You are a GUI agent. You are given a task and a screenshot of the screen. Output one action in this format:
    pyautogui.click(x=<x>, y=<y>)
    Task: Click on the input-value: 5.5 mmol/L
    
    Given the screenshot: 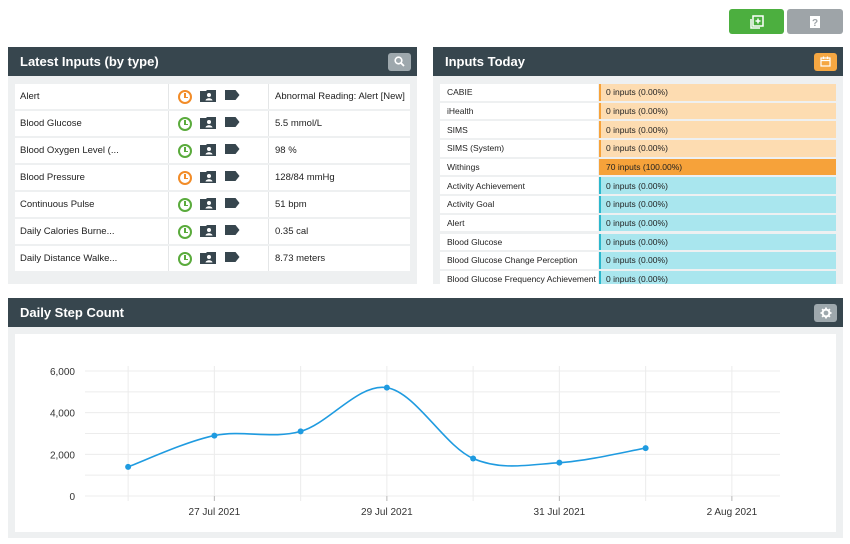 What is the action you would take?
    pyautogui.click(x=298, y=123)
    